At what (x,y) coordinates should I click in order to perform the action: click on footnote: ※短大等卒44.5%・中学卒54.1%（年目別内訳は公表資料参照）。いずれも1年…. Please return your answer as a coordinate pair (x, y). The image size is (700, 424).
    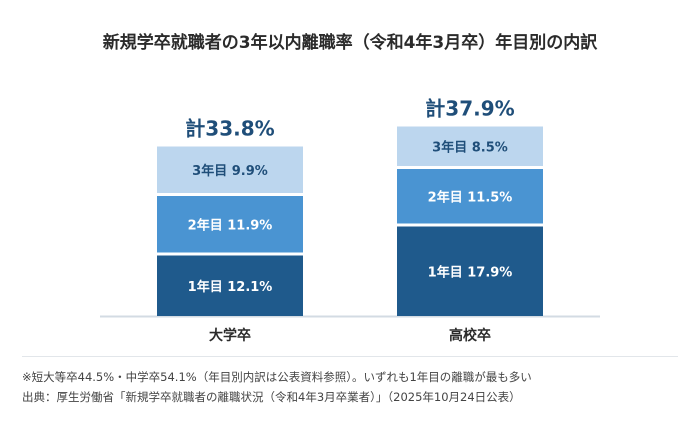
    Looking at the image, I should click on (277, 377).